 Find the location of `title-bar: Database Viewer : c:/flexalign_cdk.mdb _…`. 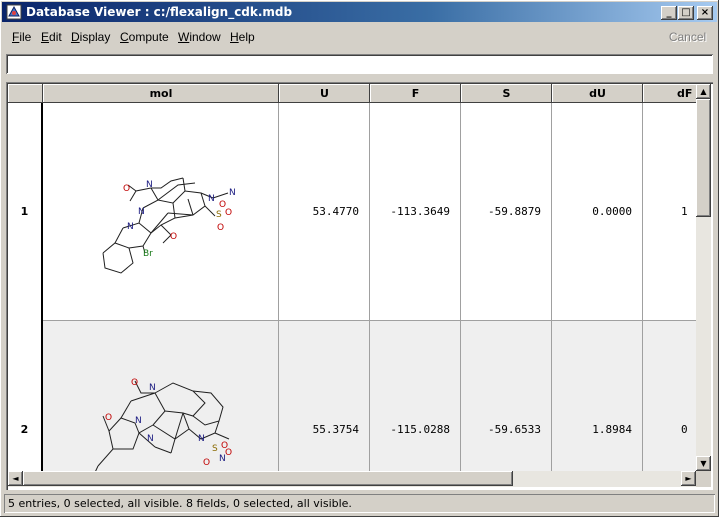

title-bar: Database Viewer : c:/flexalign_cdk.mdb _… is located at coordinates (359, 12).